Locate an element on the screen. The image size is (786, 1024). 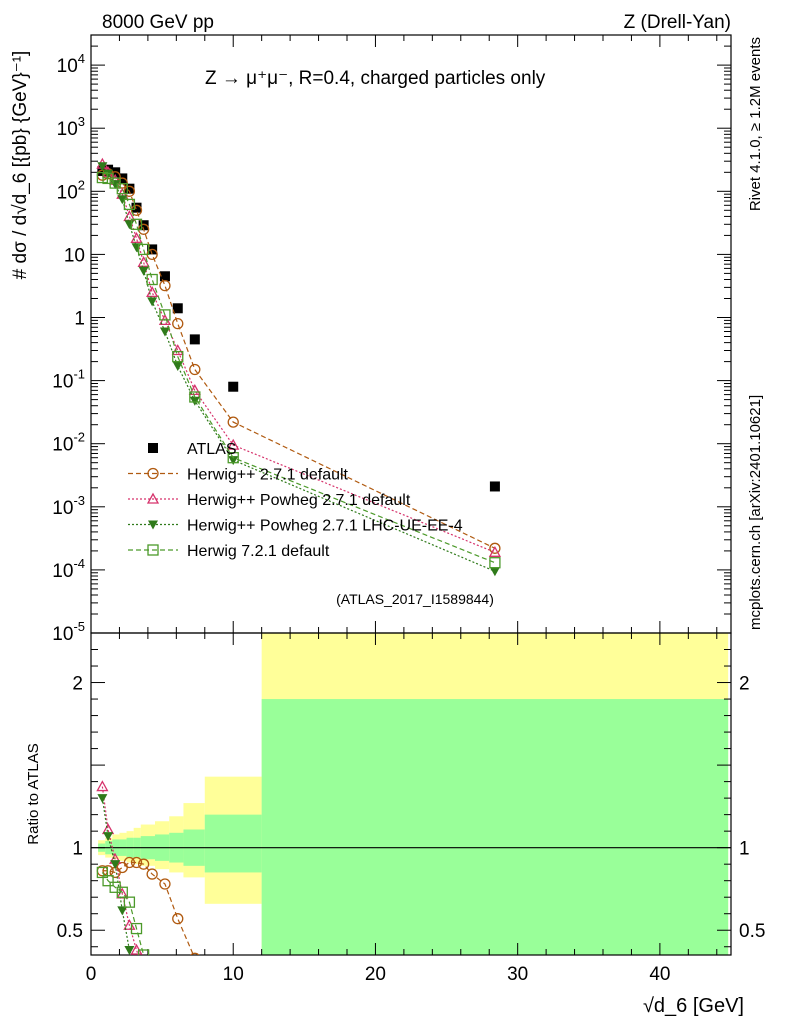
ratio-series is located at coordinates (167, 890).